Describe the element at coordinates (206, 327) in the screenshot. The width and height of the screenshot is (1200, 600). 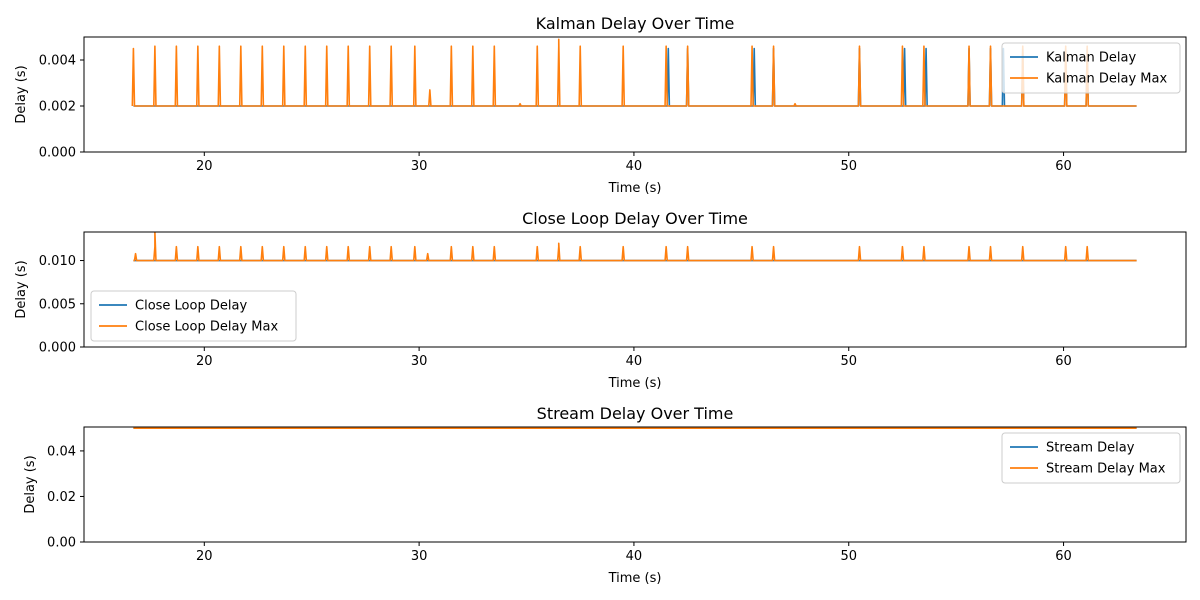
I see `legend-label: Close Loop Delay Max` at that location.